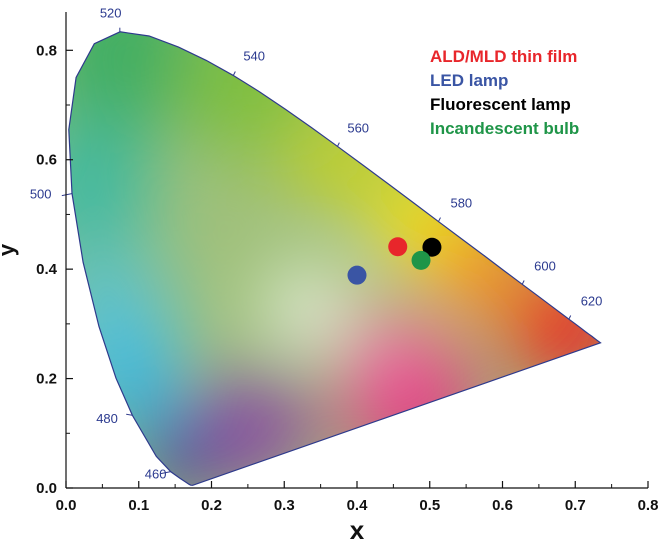 The image size is (658, 542). What do you see at coordinates (648, 505) in the screenshot?
I see `x-tick-label: 0.8` at bounding box center [648, 505].